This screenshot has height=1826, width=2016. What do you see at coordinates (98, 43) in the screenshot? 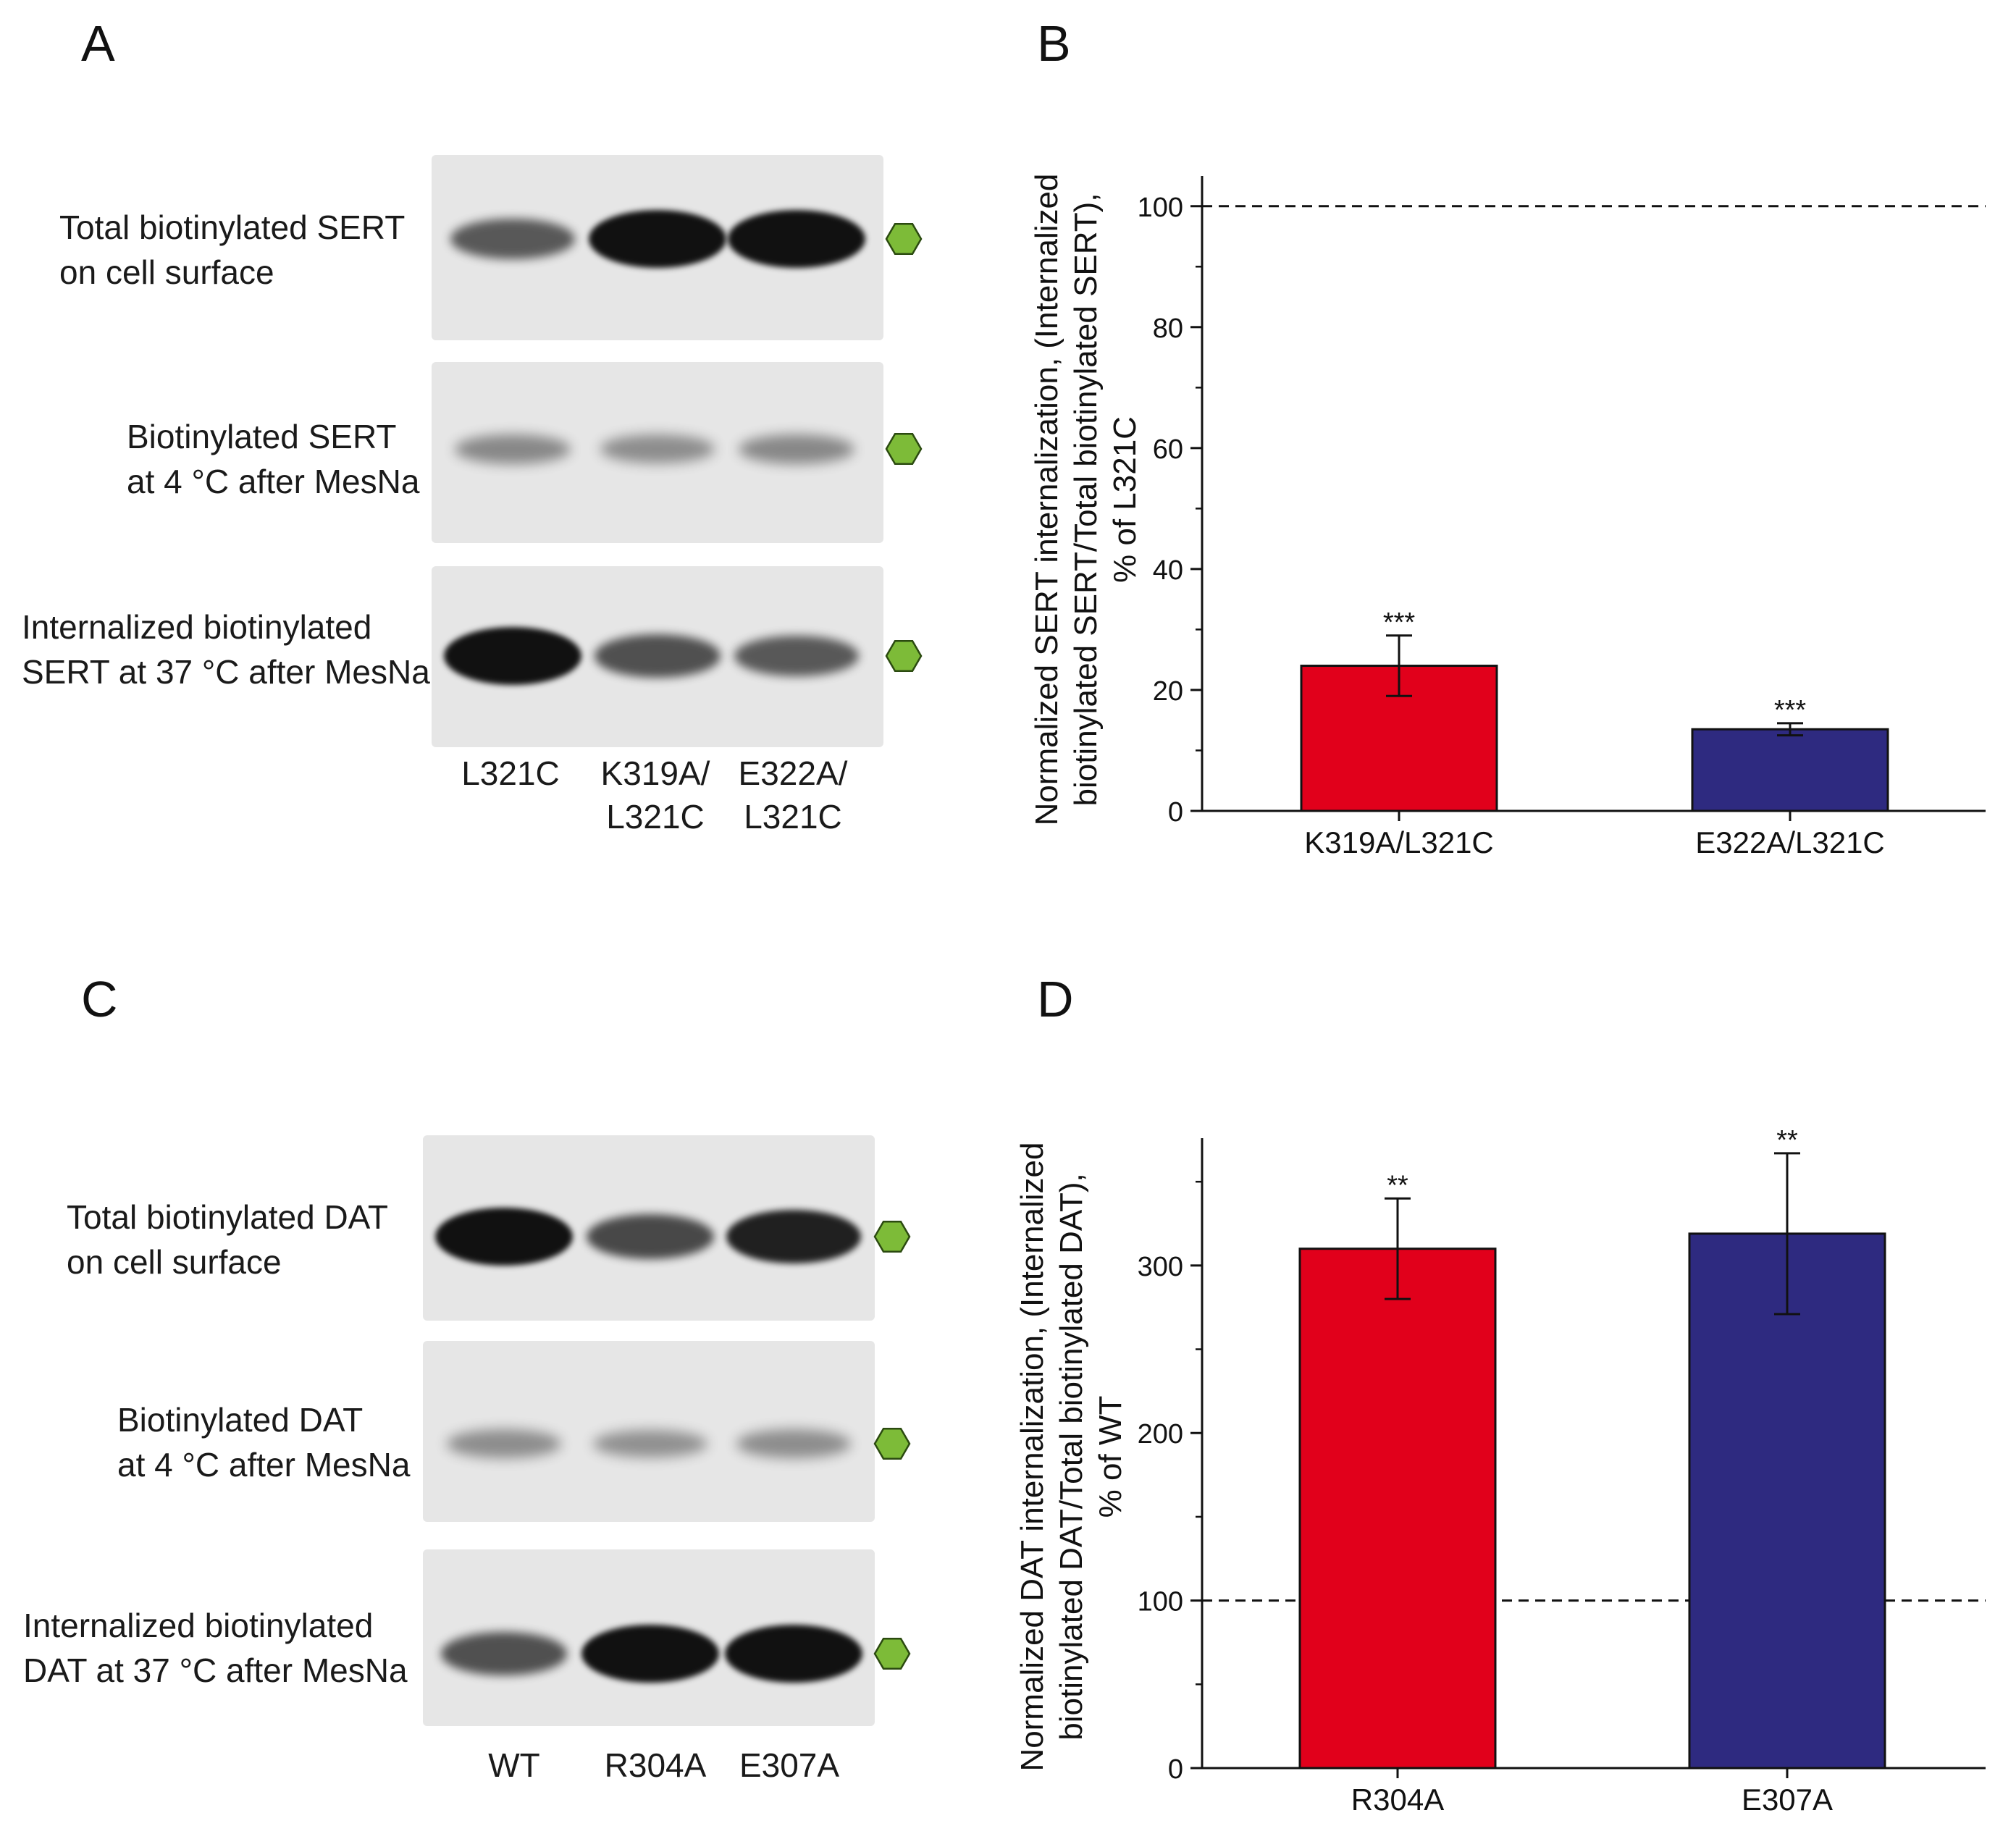
I see `panel-letter-a: A` at bounding box center [98, 43].